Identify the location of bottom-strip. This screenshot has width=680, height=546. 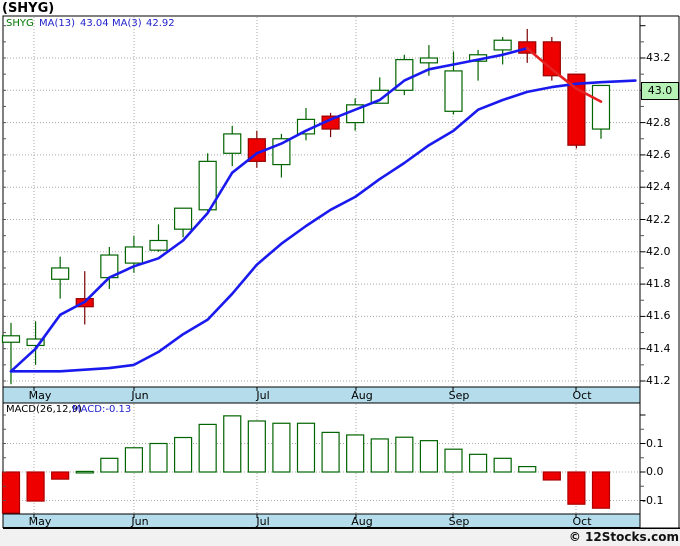
(340, 537).